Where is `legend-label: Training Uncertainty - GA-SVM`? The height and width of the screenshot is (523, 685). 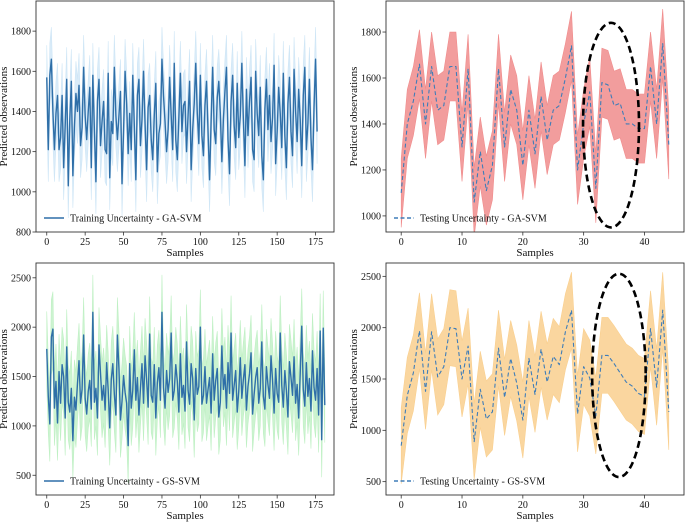 legend-label: Training Uncertainty - GA-SVM is located at coordinates (136, 219).